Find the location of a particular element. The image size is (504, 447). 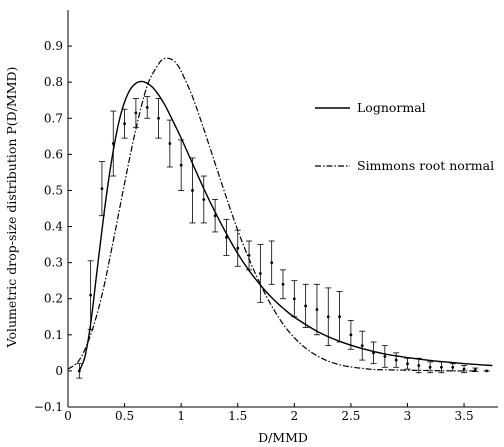

y-tick-label: 0.7 is located at coordinates (53, 118).